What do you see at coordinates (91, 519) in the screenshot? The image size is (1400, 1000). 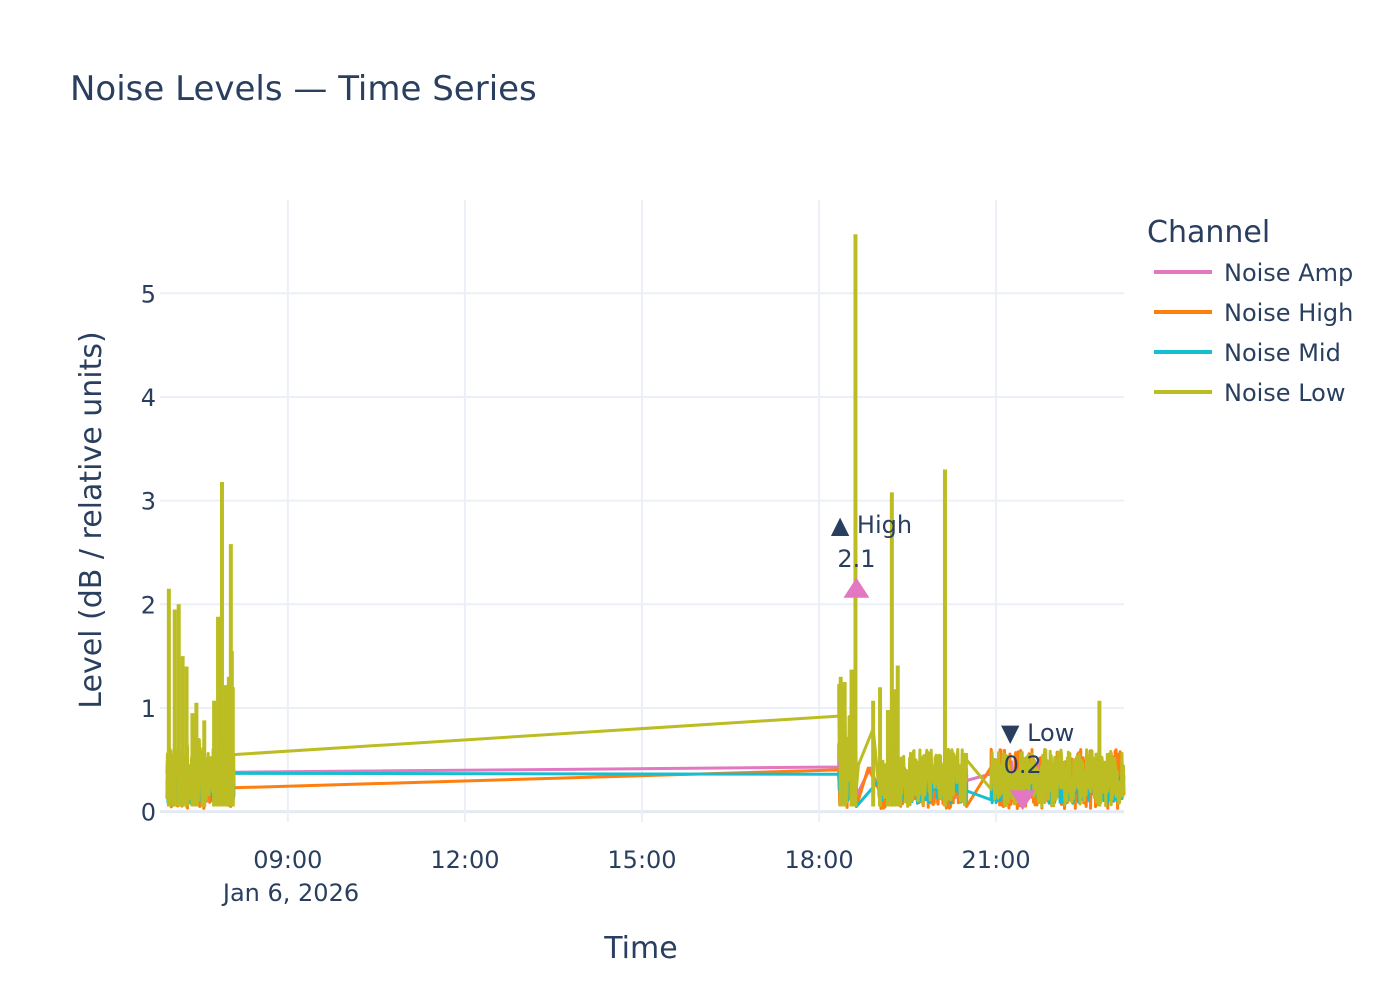 I see `y-axis-title: Level (dB / relative units)` at bounding box center [91, 519].